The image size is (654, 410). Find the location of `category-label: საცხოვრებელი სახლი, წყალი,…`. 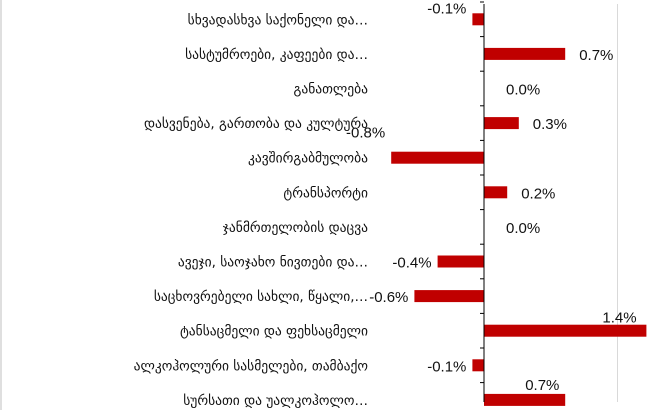

category-label: საცხოვრებელი სახლი, წყალი,… is located at coordinates (261, 296).